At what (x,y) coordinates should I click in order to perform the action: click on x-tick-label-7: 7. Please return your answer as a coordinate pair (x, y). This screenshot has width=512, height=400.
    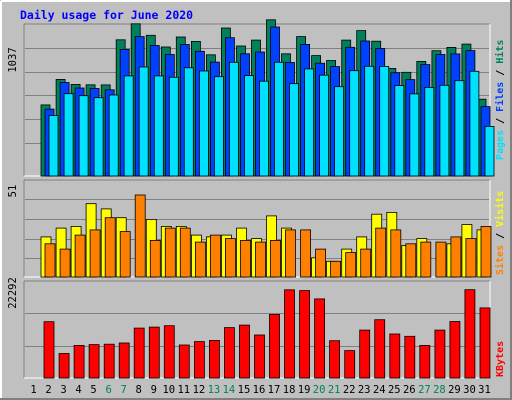
    Looking at the image, I should click on (124, 390).